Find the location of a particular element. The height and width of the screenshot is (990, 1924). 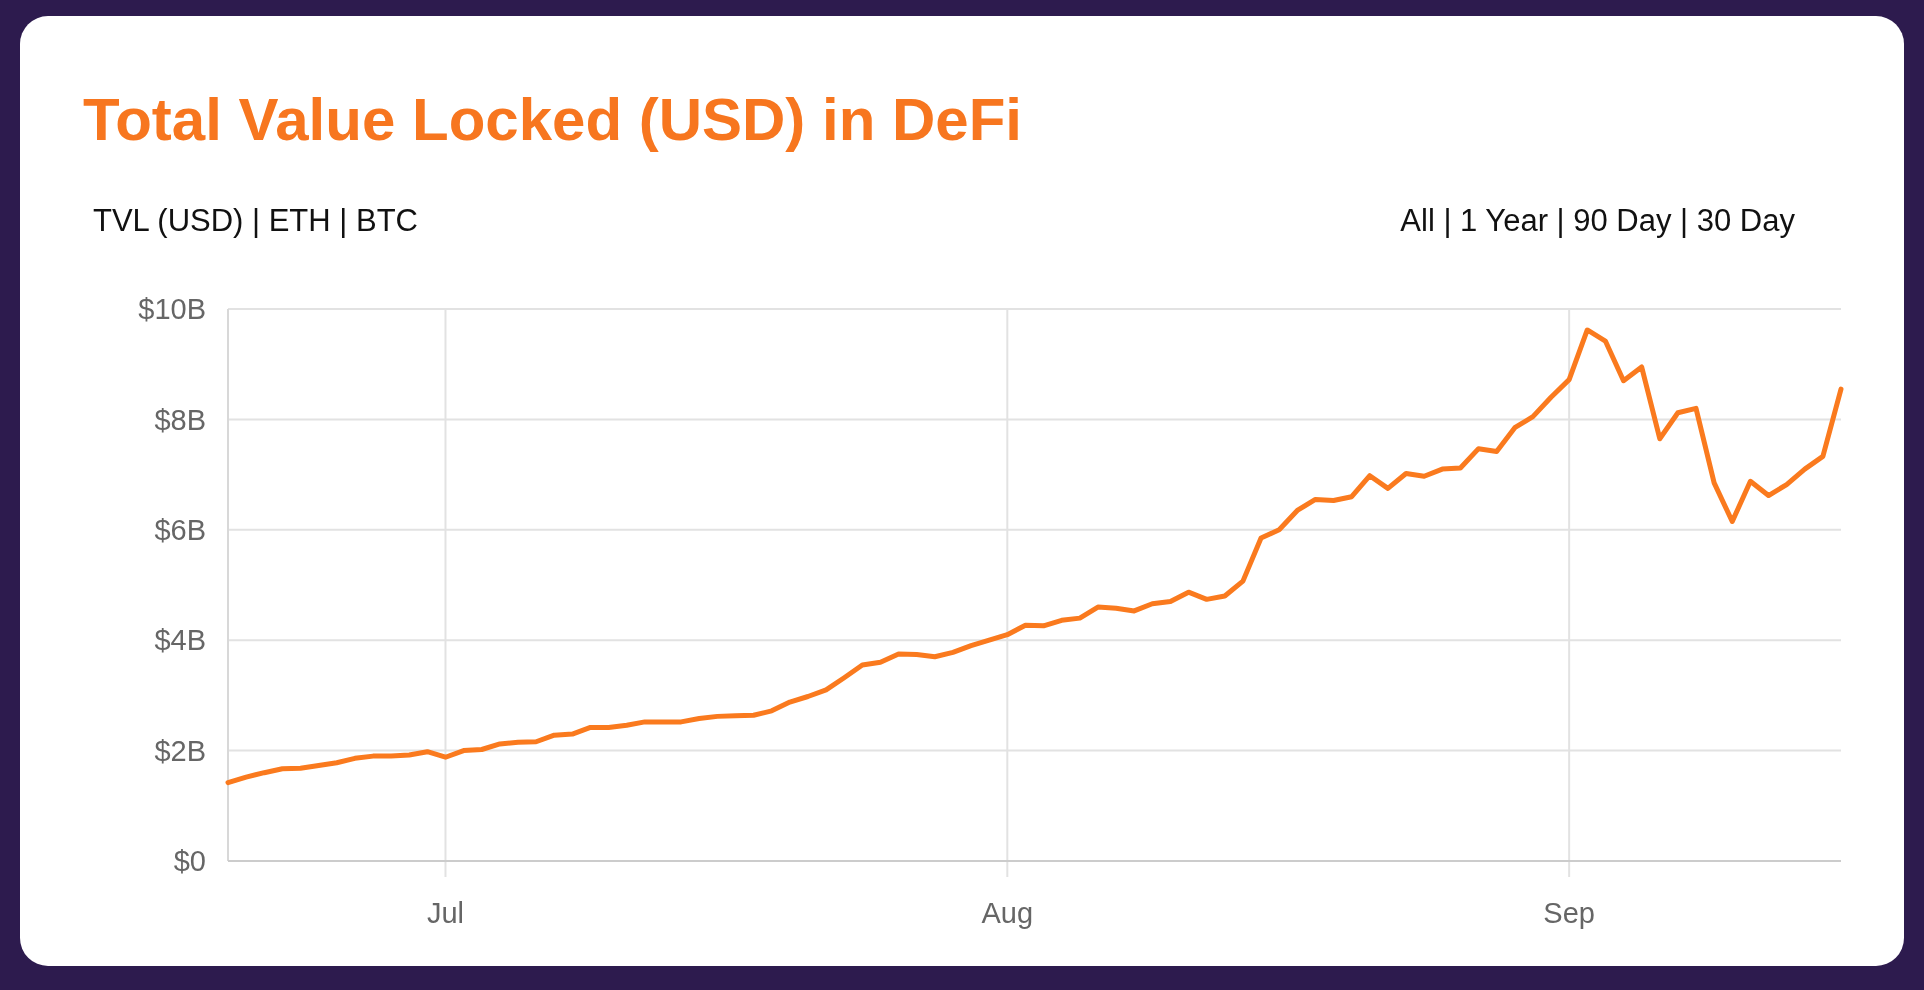

chart-title: Total Value Locked (USD) in DeFi is located at coordinates (553, 119).